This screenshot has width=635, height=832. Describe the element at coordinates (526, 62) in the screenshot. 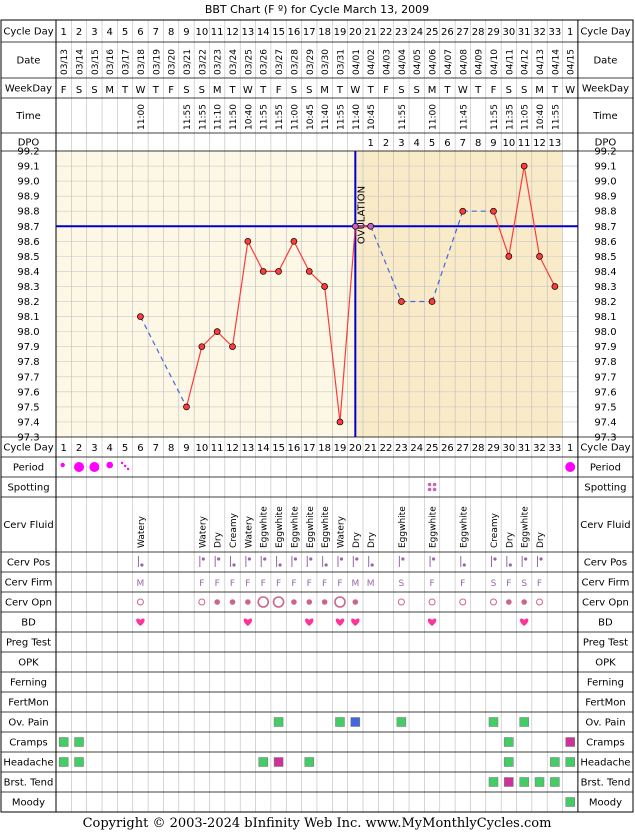

I see `date-label: 04/12` at that location.